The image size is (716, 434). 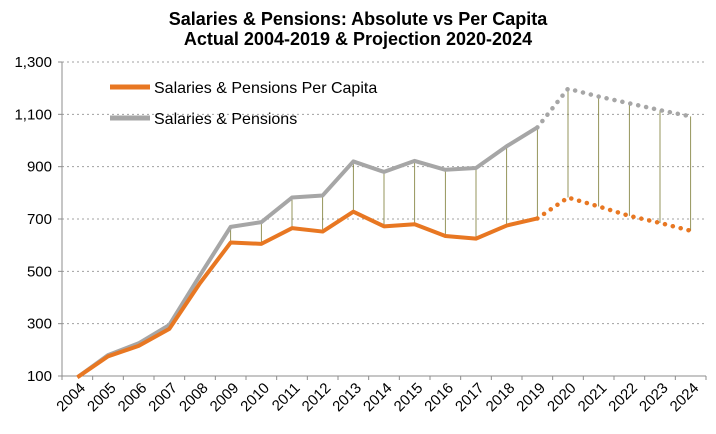 What do you see at coordinates (531, 398) in the screenshot?
I see `x-tick-label: 2019` at bounding box center [531, 398].